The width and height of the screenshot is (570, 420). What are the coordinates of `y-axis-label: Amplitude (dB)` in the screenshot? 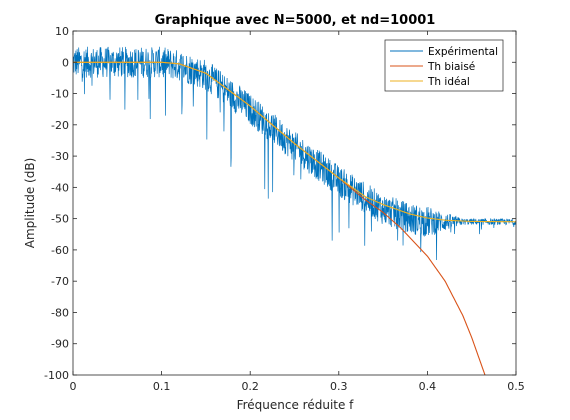 It's located at (30, 203).